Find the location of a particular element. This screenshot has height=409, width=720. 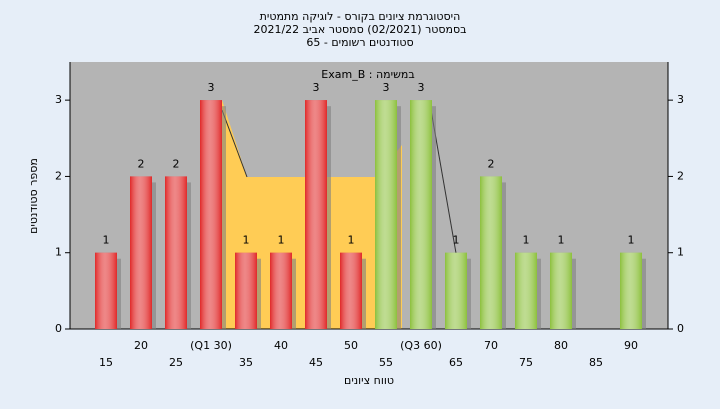

x-tick-label: (Q1 30) is located at coordinates (211, 345).